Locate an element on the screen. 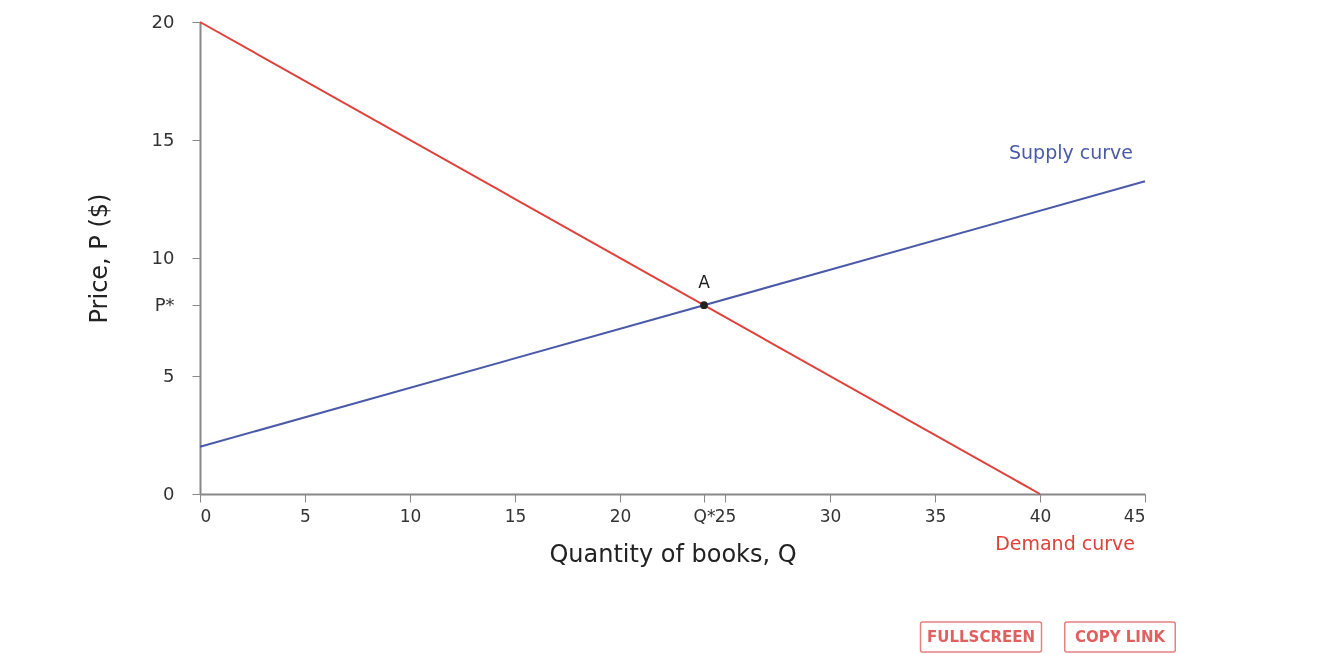 The height and width of the screenshot is (654, 1334). y-axis-title: Price, P ($) is located at coordinates (98, 258).